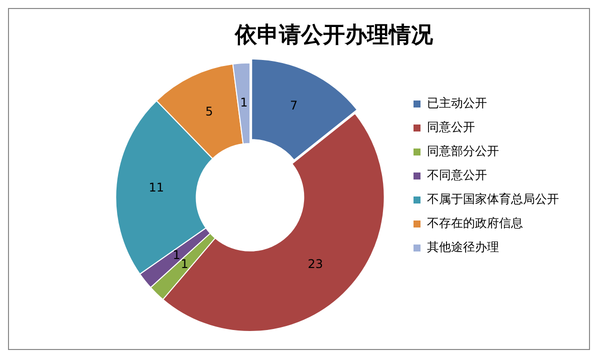 The width and height of the screenshot is (597, 360). Describe the element at coordinates (209, 111) in the screenshot. I see `data-label: 5` at that location.